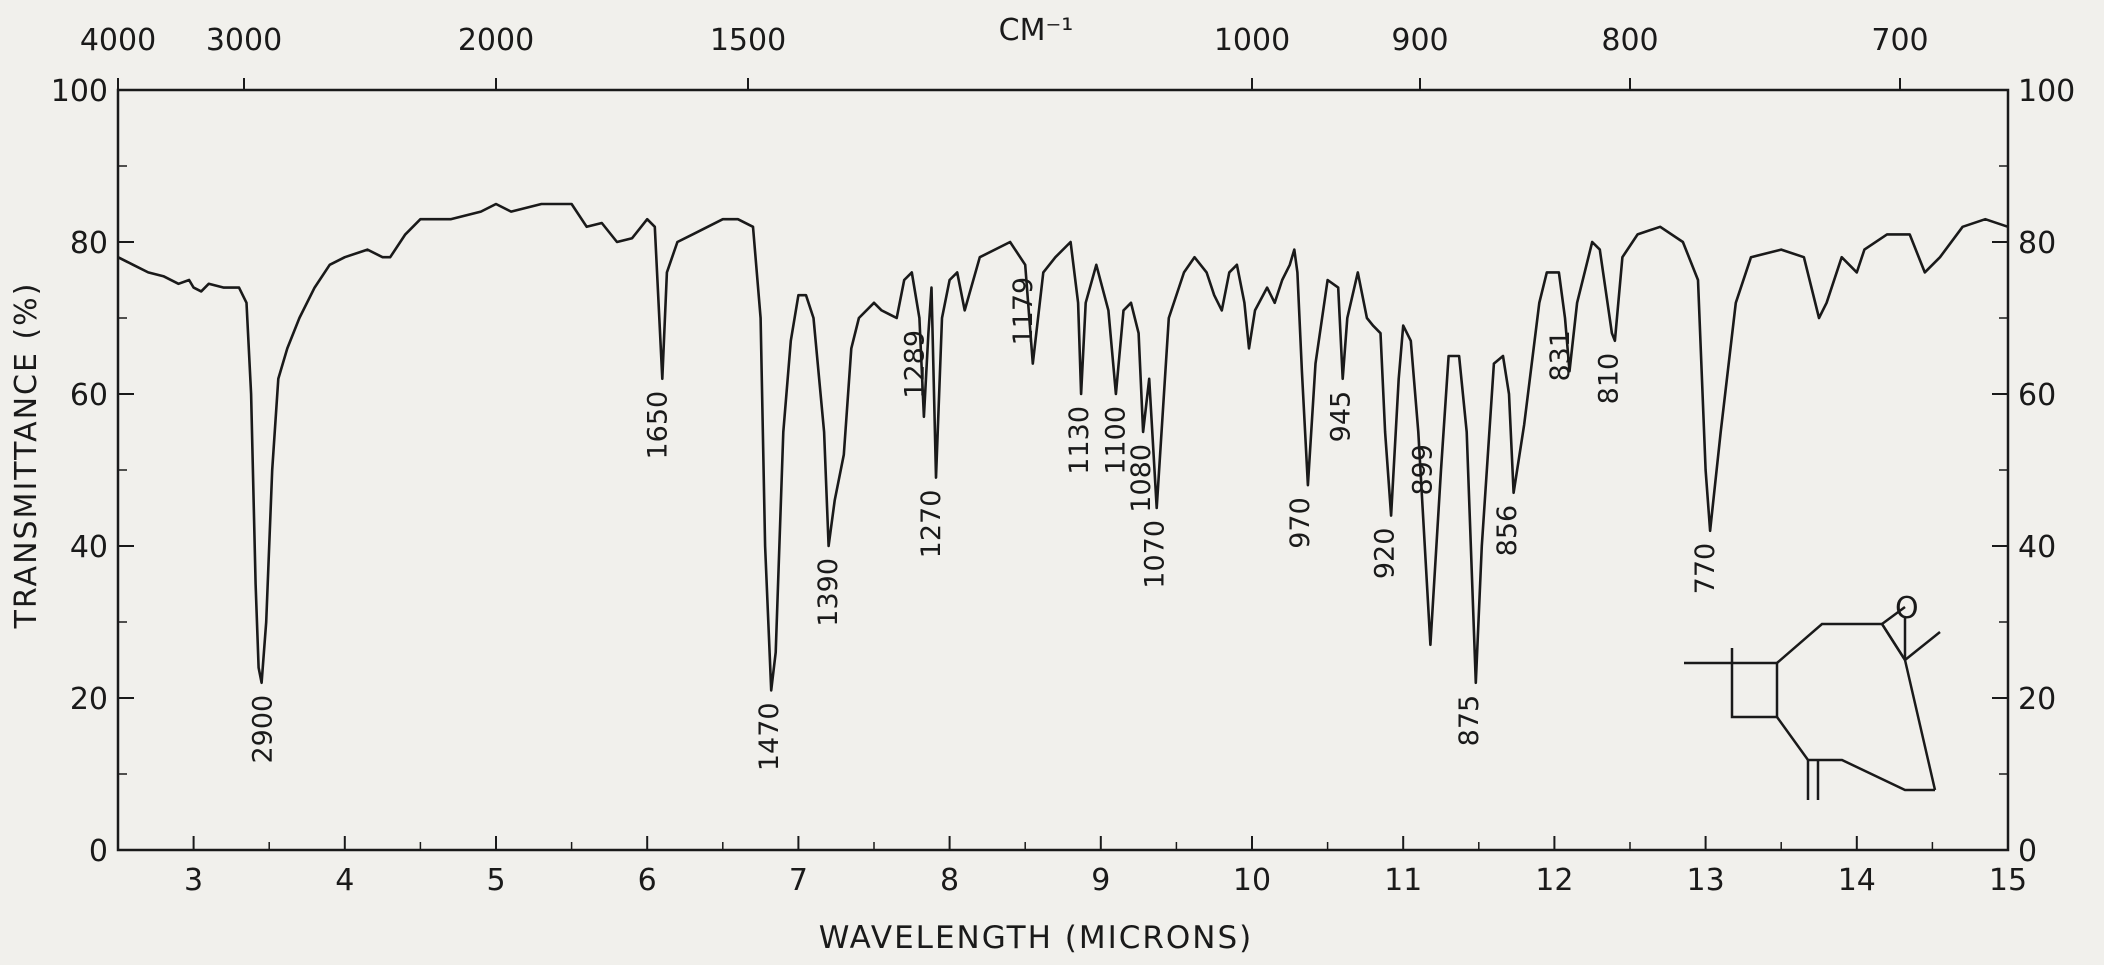  What do you see at coordinates (1907, 608) in the screenshot?
I see `epoxide-oxygen-label: O` at bounding box center [1907, 608].